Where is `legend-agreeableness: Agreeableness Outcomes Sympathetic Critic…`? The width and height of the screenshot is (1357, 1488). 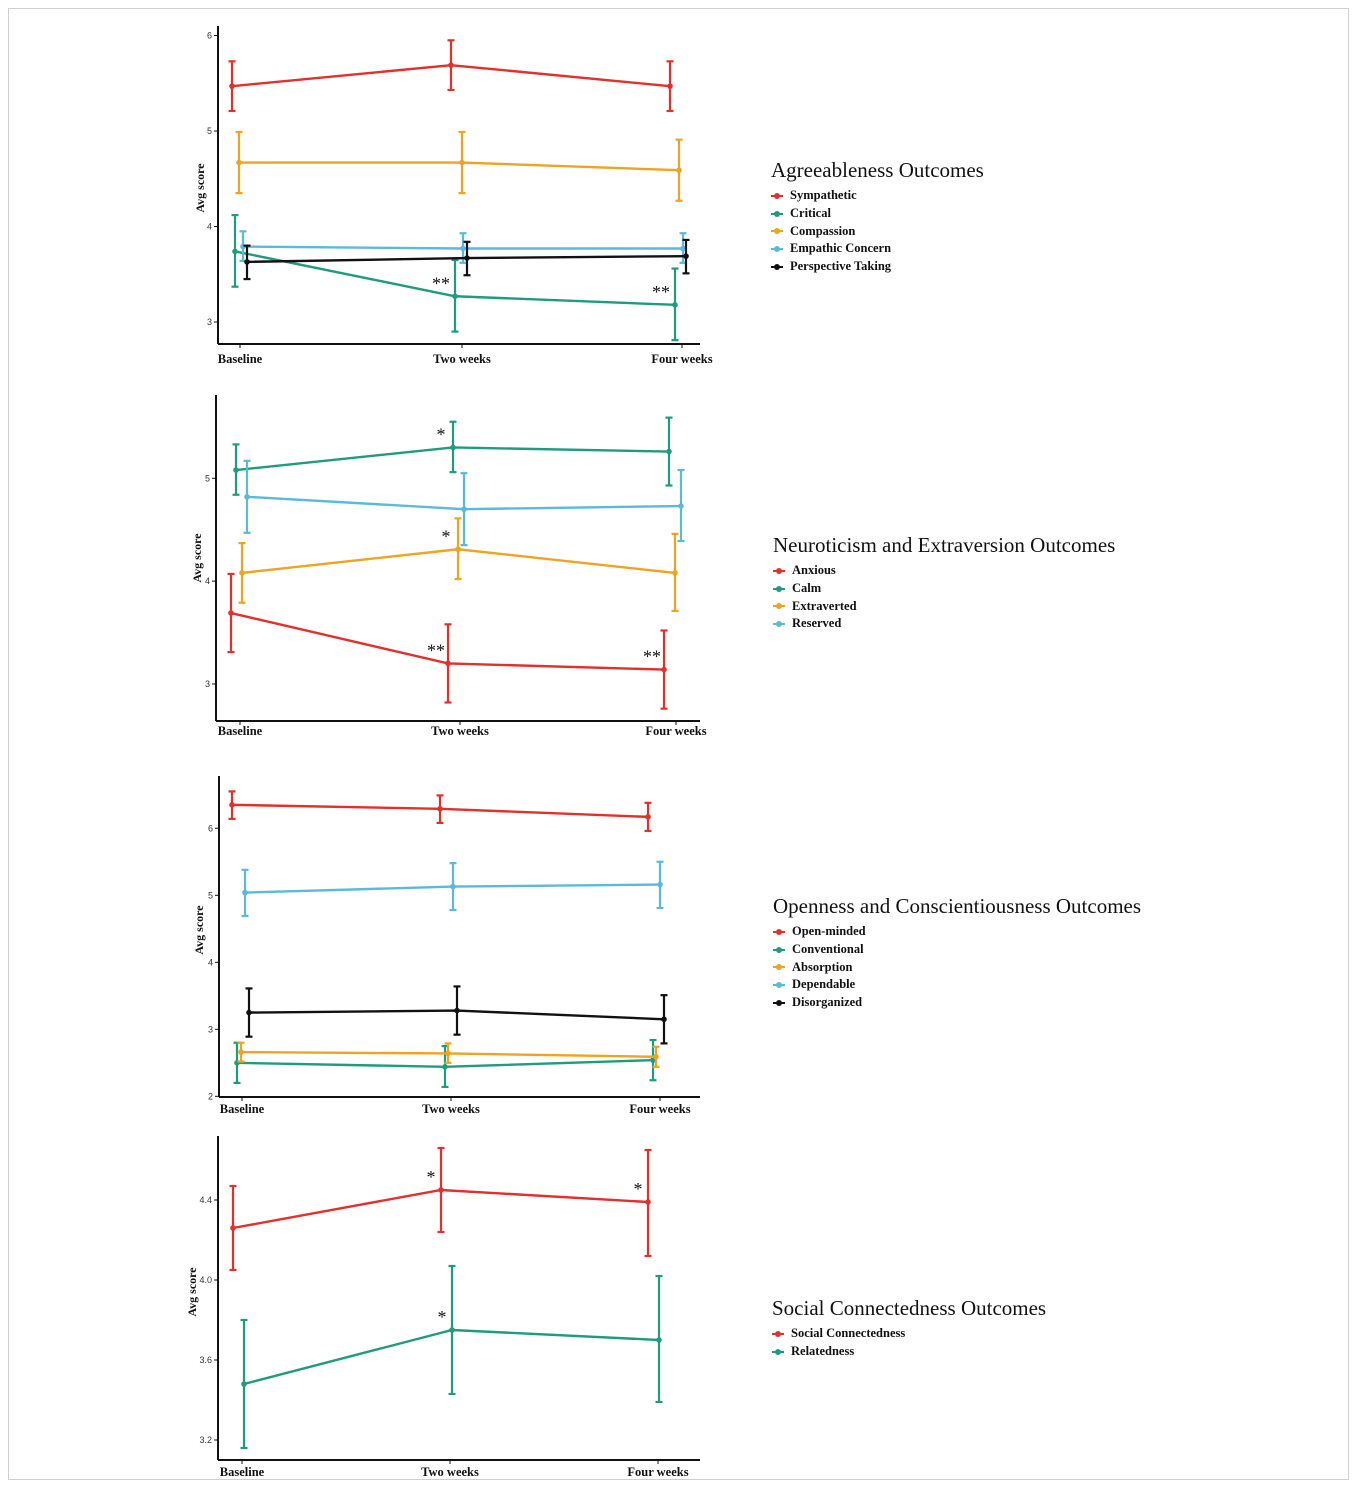 legend-agreeableness: Agreeableness Outcomes Sympathetic Critic… is located at coordinates (877, 216).